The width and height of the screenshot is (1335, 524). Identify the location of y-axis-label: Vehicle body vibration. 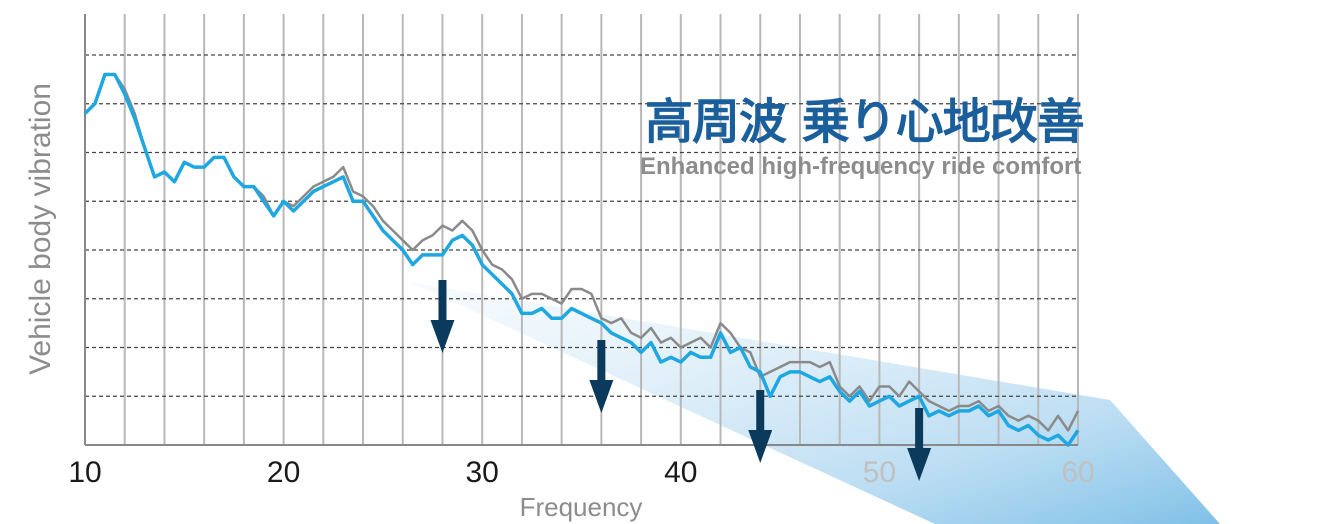
(40, 229).